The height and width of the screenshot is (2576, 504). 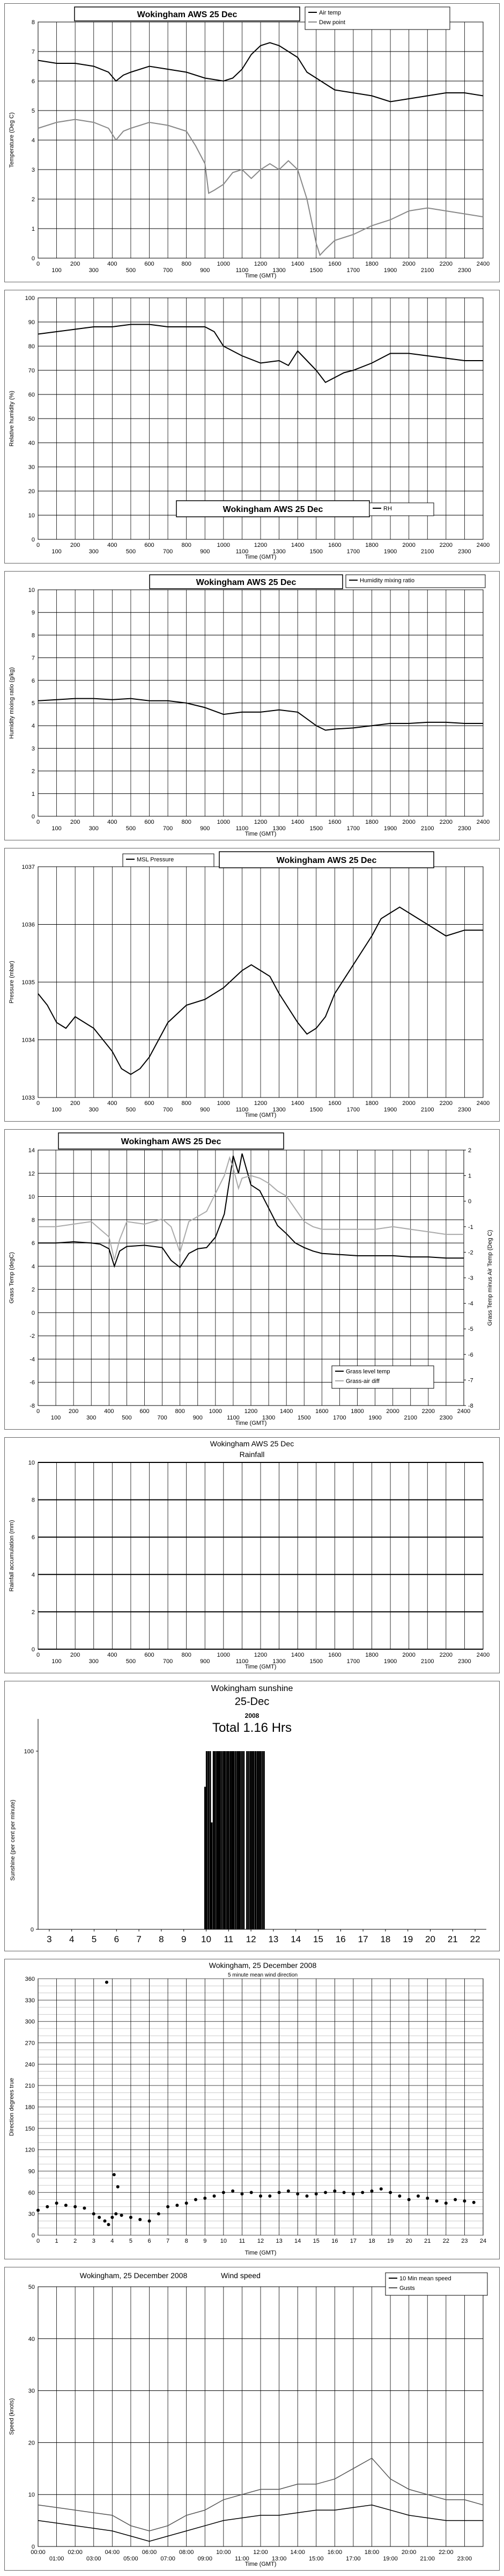 I want to click on x-tick-label: 22, so click(x=475, y=1939).